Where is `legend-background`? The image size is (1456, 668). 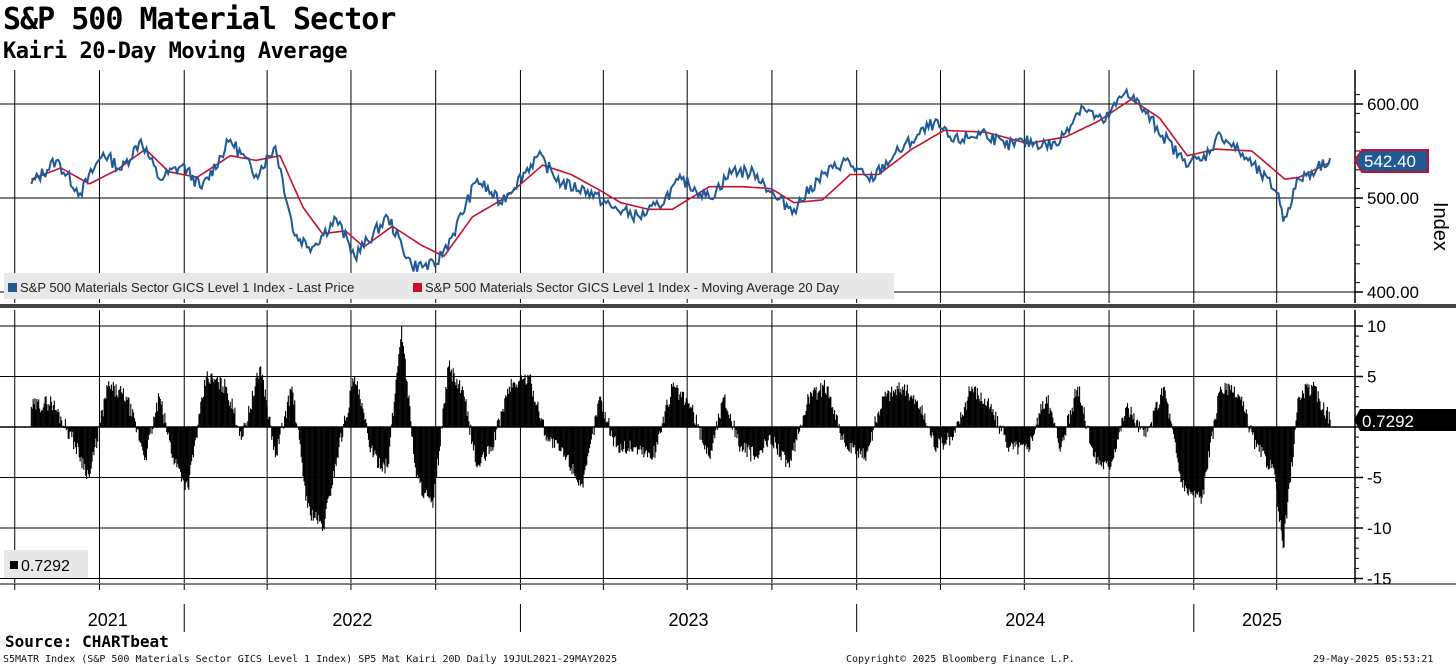 legend-background is located at coordinates (449, 286).